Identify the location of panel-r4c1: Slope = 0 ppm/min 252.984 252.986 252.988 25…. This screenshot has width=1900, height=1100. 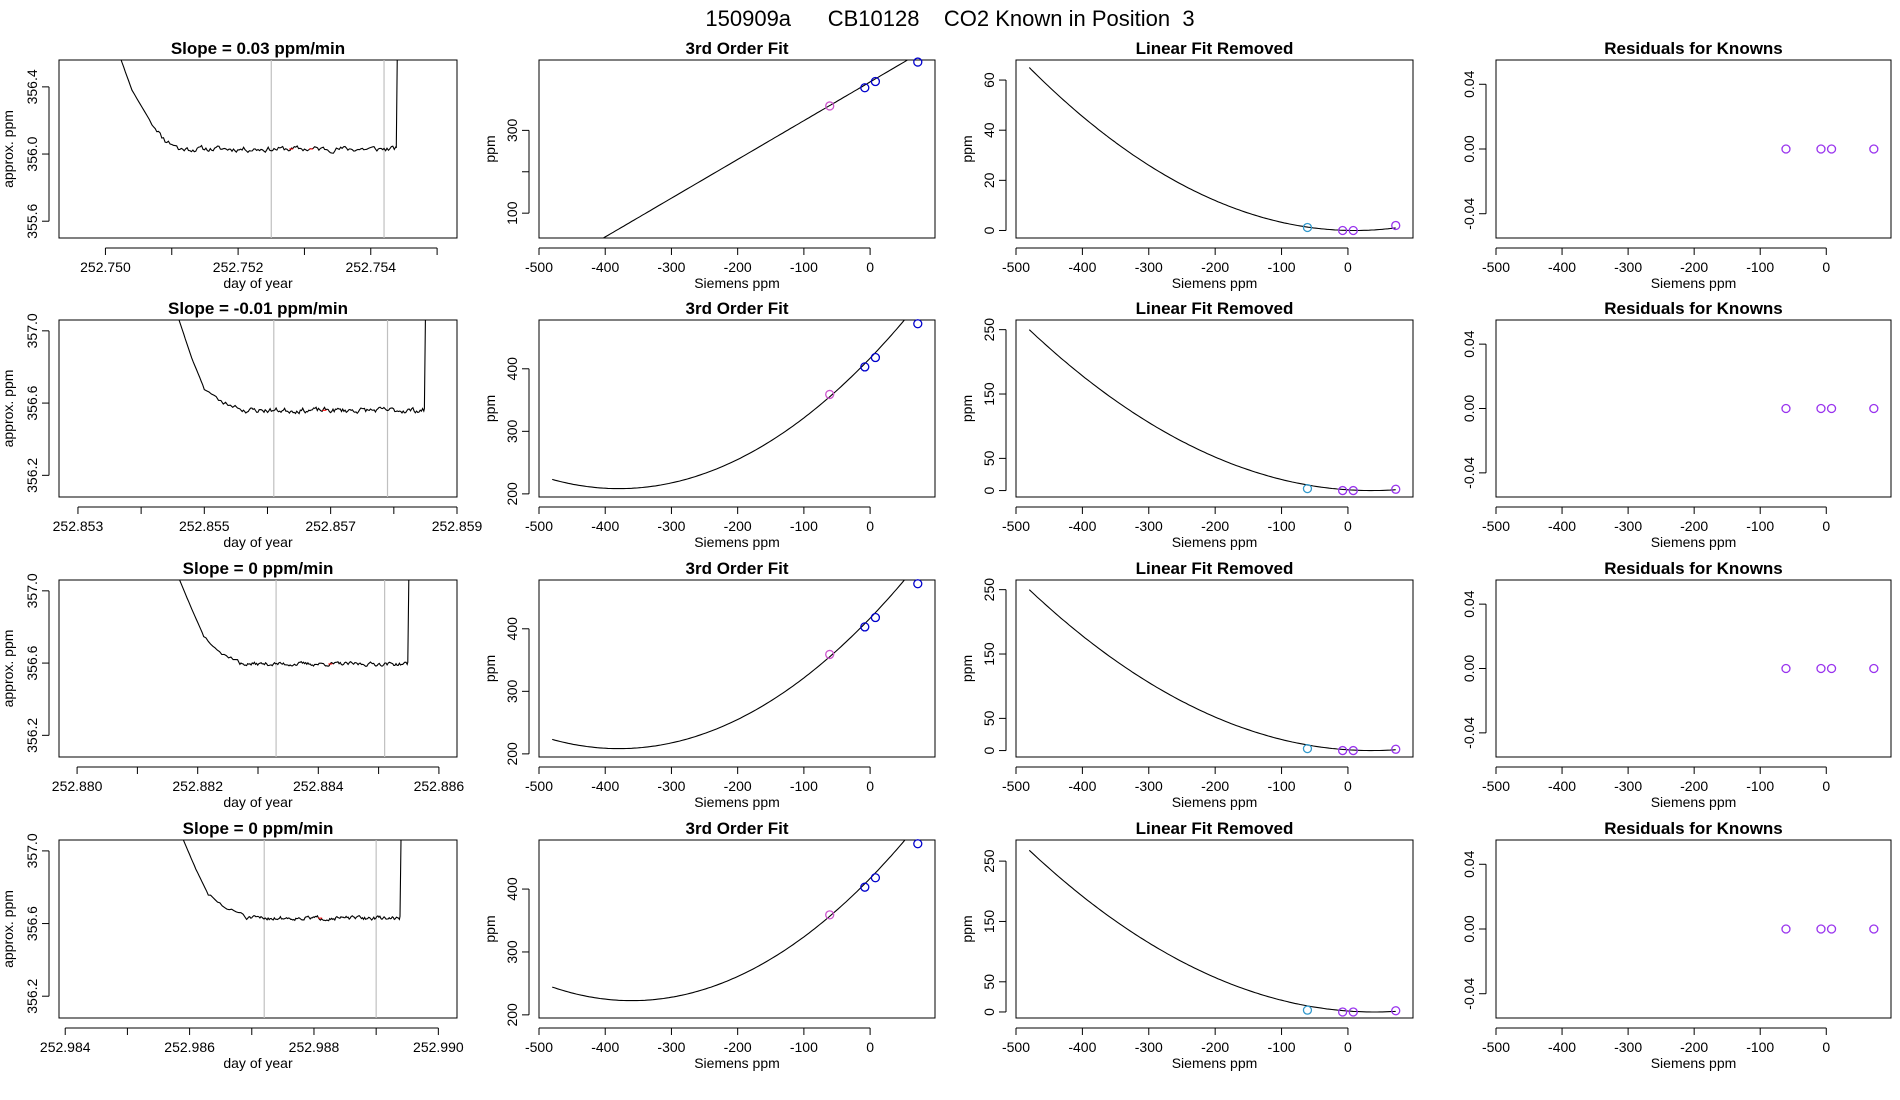
(232, 945).